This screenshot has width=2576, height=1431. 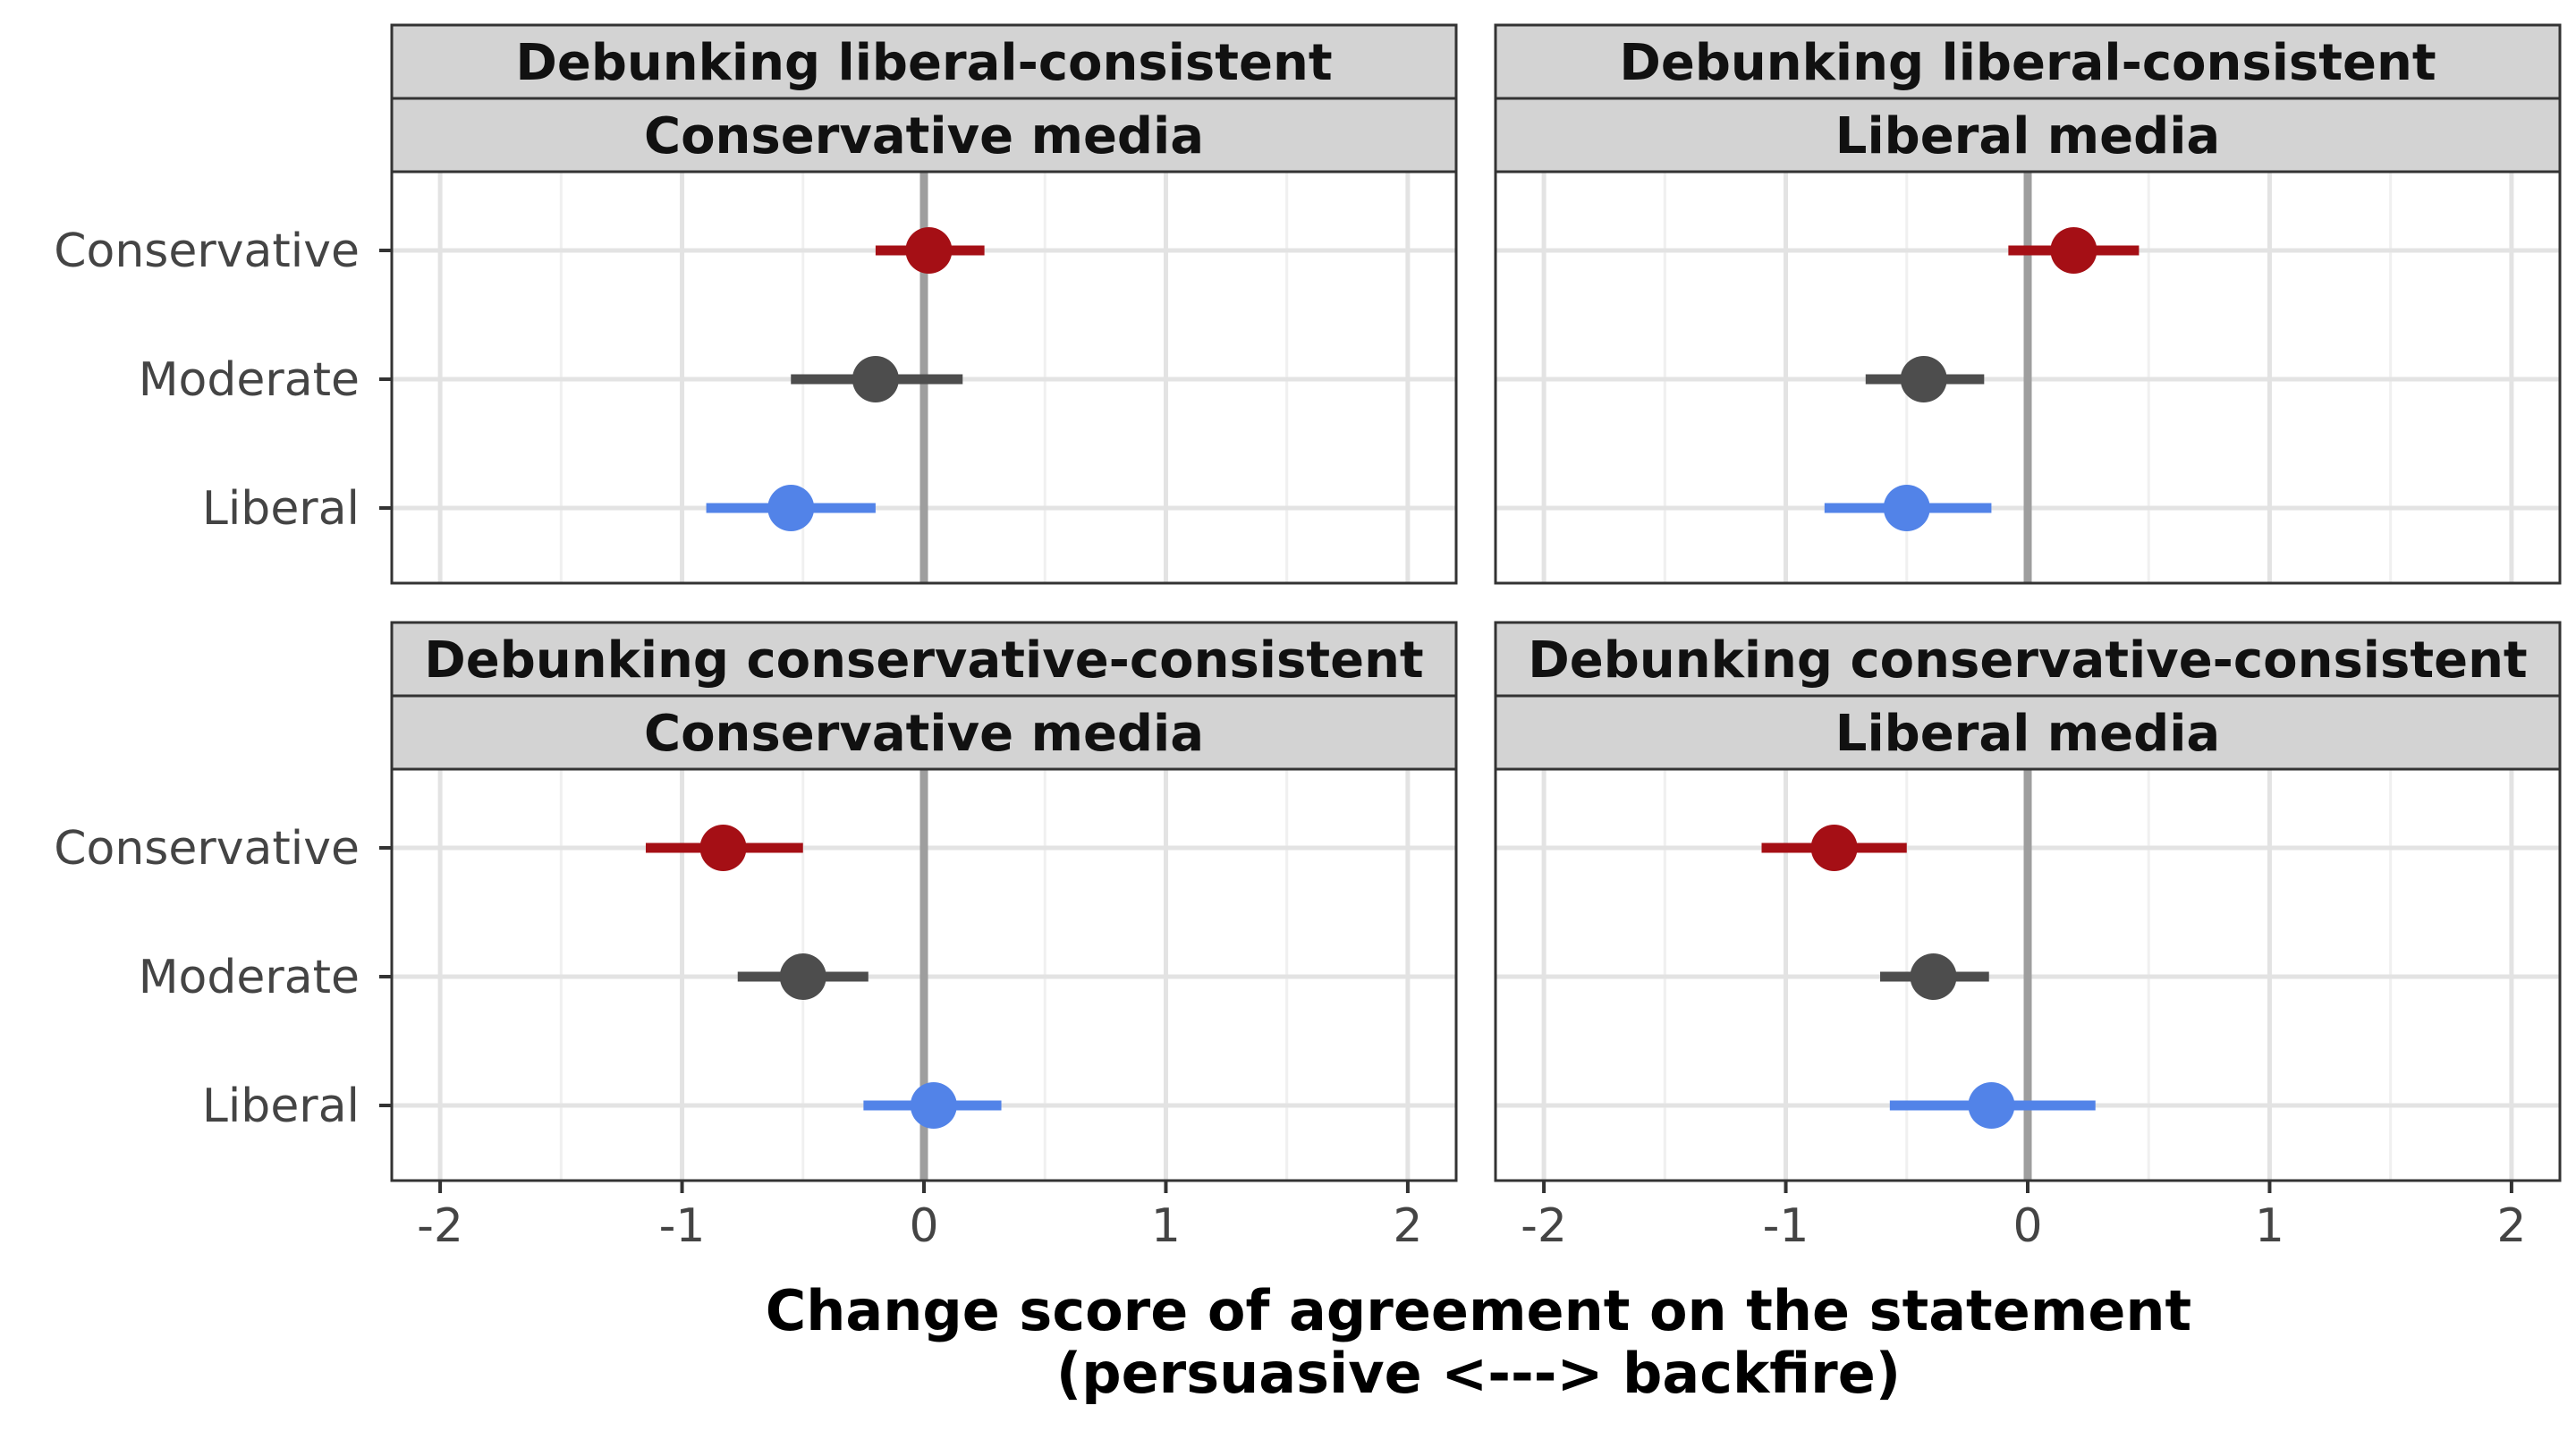 What do you see at coordinates (1471, 1217) in the screenshot?
I see `x-axis-layer: -2 -1 0 1 2 -2 -1 0 1 2` at bounding box center [1471, 1217].